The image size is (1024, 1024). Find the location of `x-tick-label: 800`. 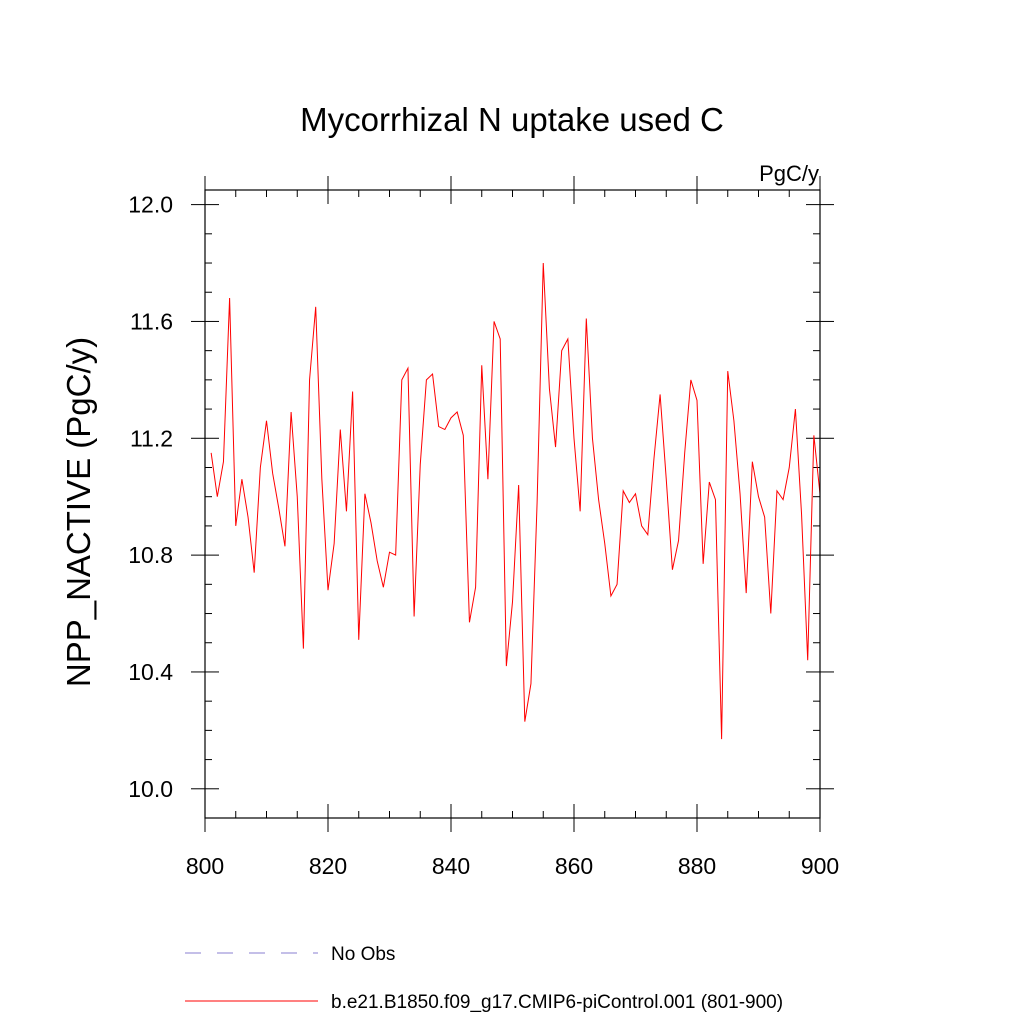

x-tick-label: 800 is located at coordinates (205, 866).